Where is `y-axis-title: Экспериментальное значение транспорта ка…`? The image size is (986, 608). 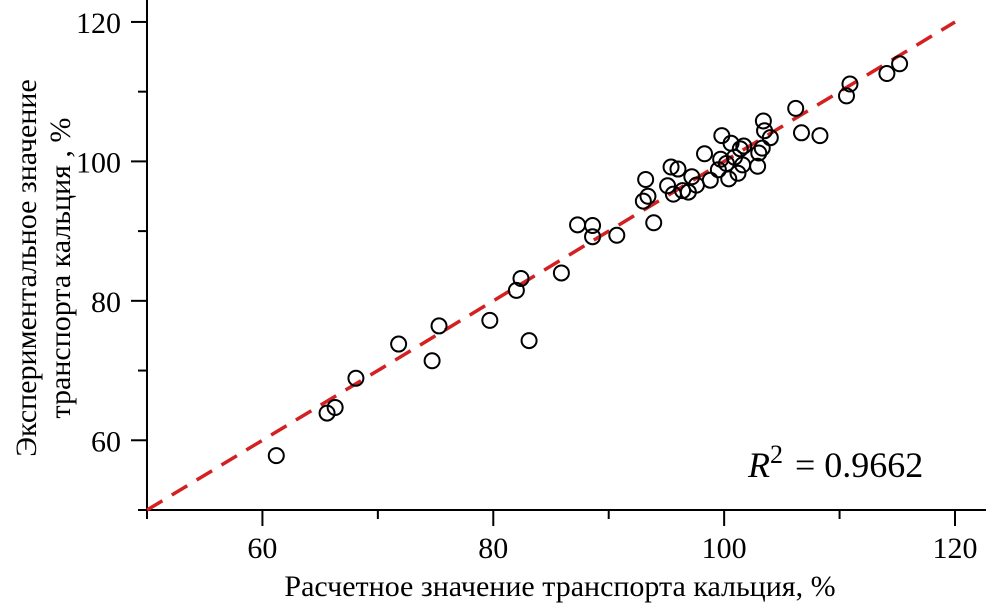
y-axis-title: Экспериментальное значение транспорта ка… is located at coordinates (43, 268).